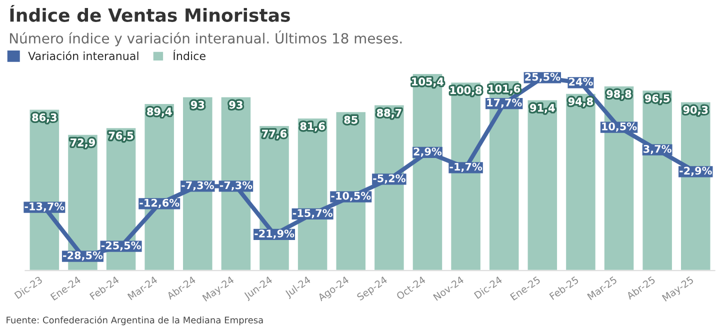 This screenshot has height=334, width=722. Describe the element at coordinates (121, 246) in the screenshot. I see `data-label: -25,5%` at that location.